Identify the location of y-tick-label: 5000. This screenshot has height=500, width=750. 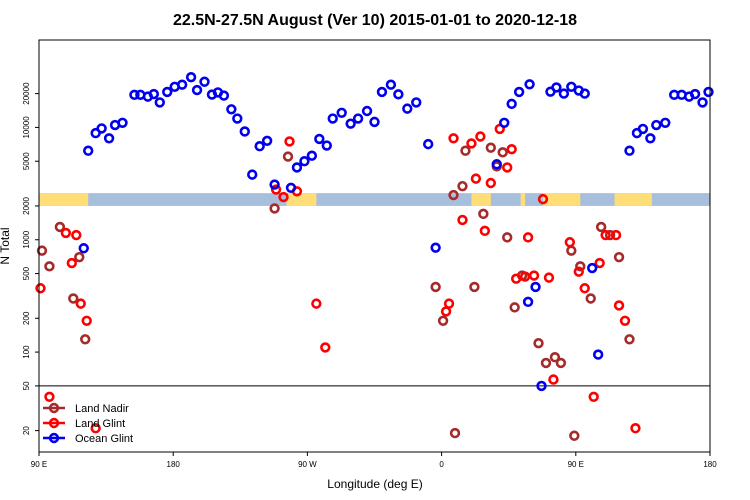
(26, 161).